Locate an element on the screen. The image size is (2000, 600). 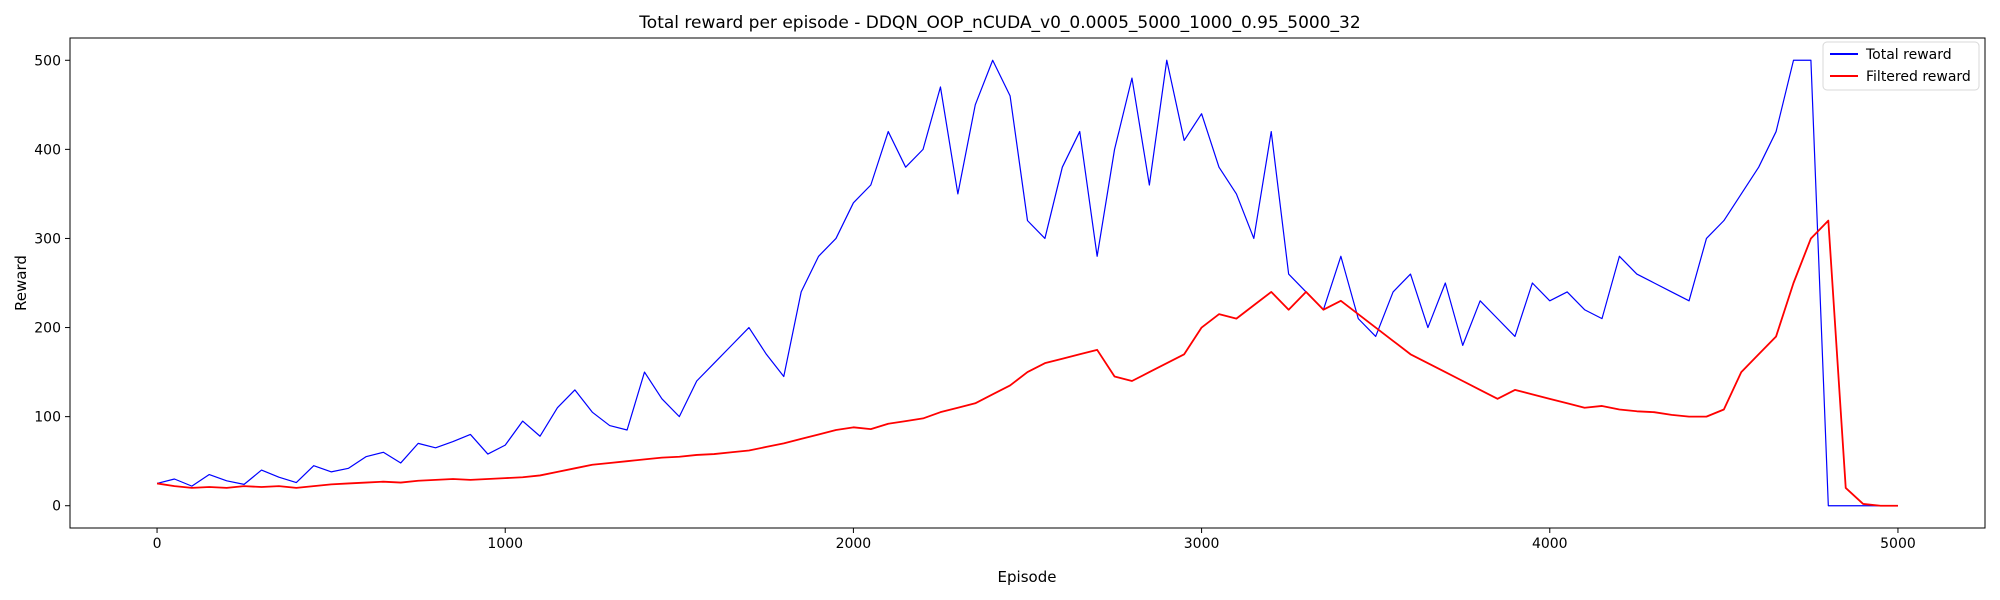
y-tick-label: 400 is located at coordinates (47, 150).